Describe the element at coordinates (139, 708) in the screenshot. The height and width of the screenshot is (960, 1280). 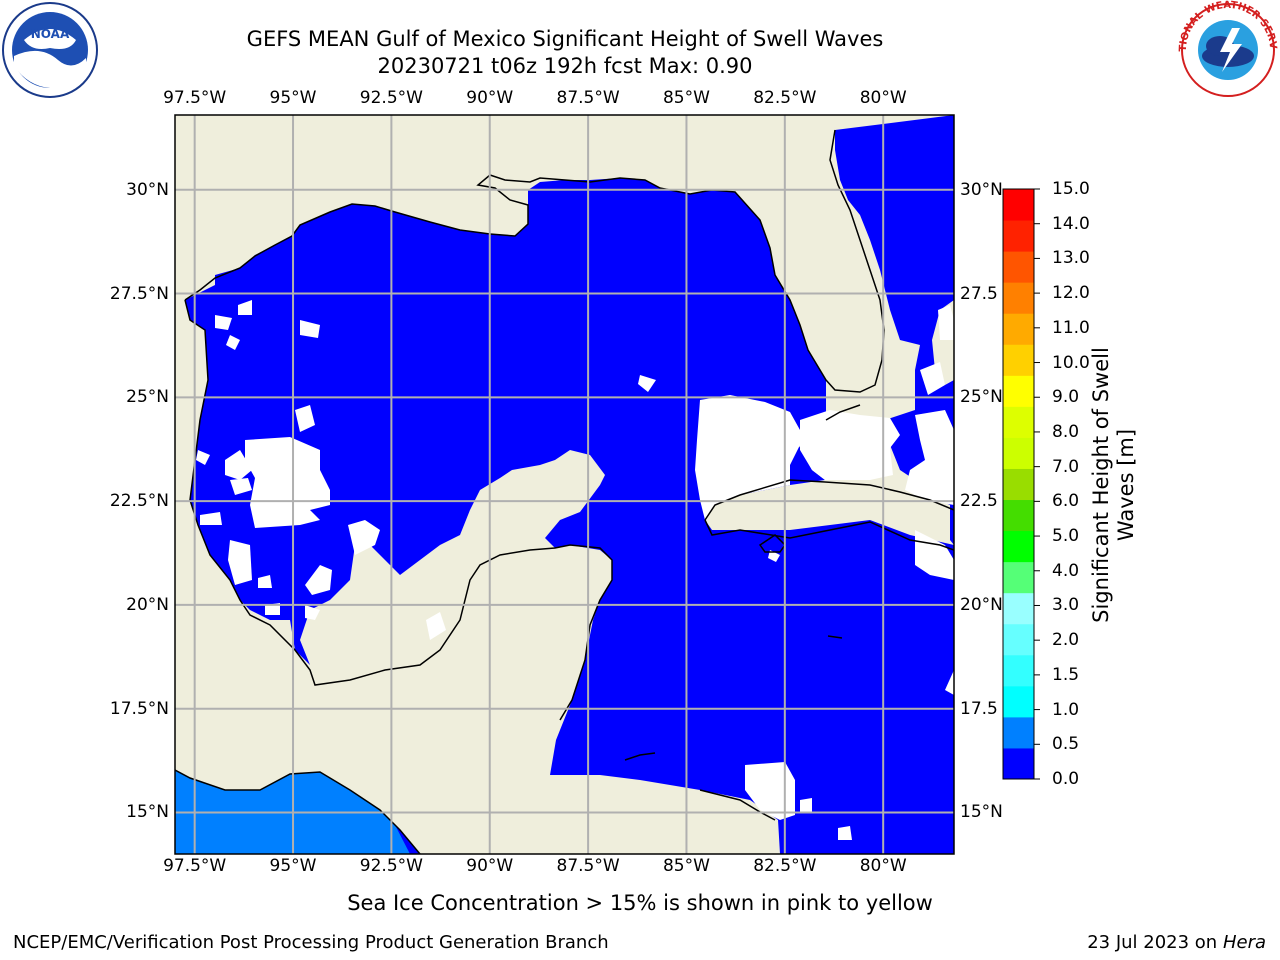
I see `tick-label: 17.5°N` at that location.